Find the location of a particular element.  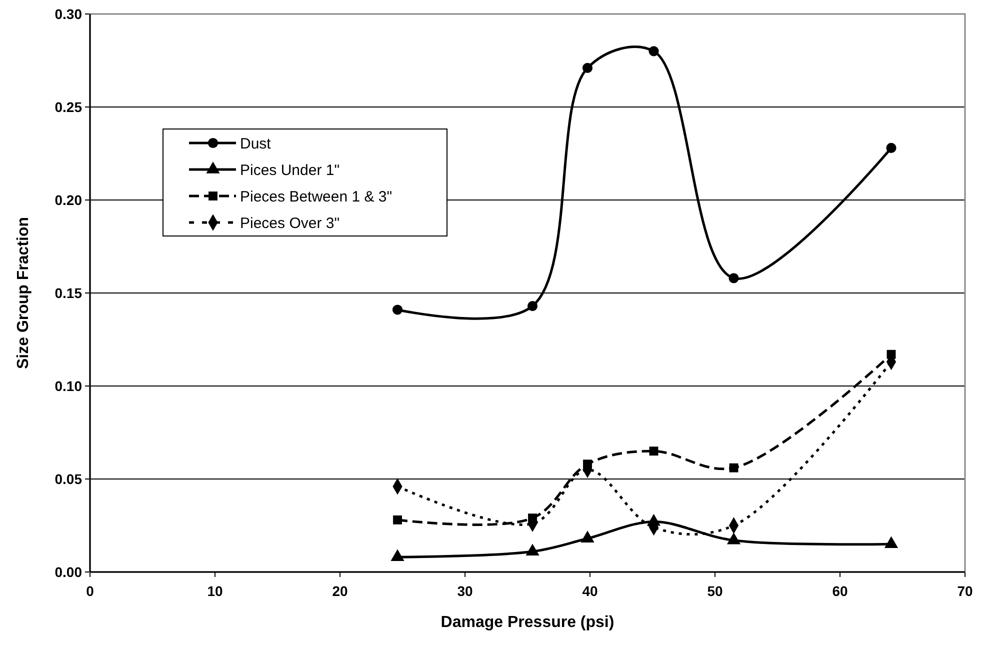

x-tick-label: 0 is located at coordinates (90, 591).